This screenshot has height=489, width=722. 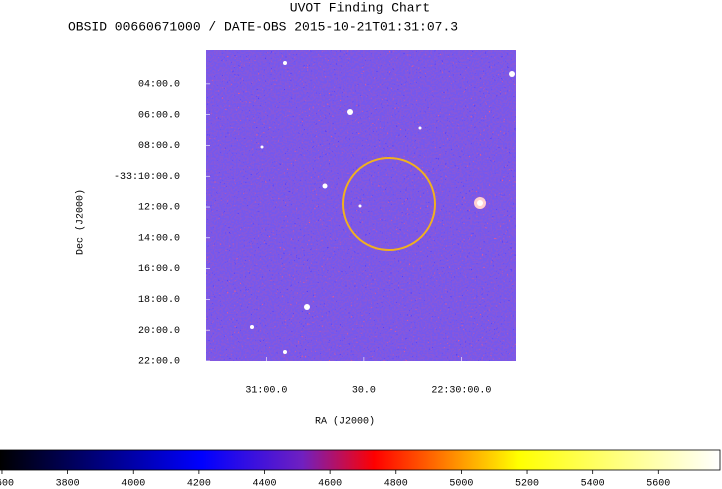 I want to click on source-circle, so click(x=389, y=204).